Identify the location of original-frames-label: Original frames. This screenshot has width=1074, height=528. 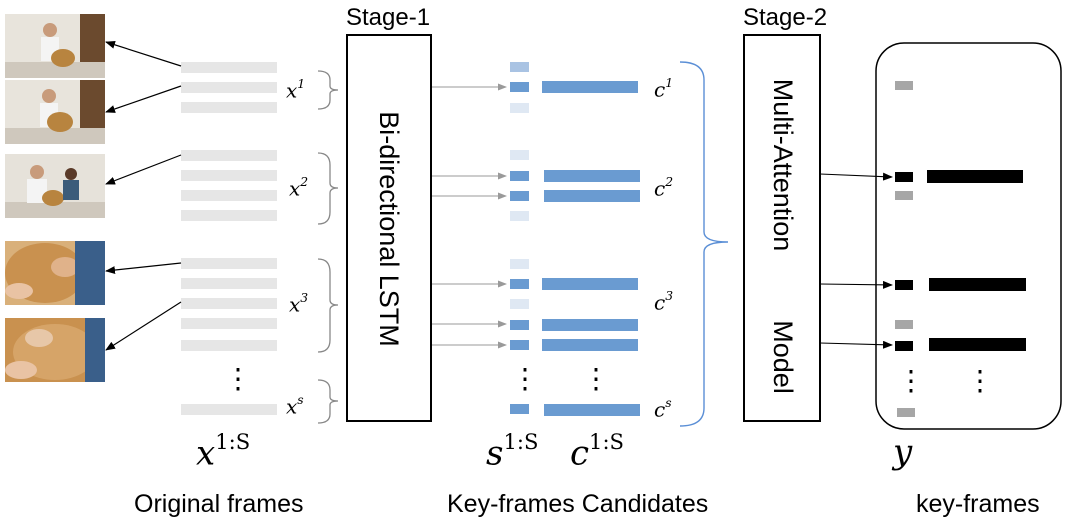
(219, 504).